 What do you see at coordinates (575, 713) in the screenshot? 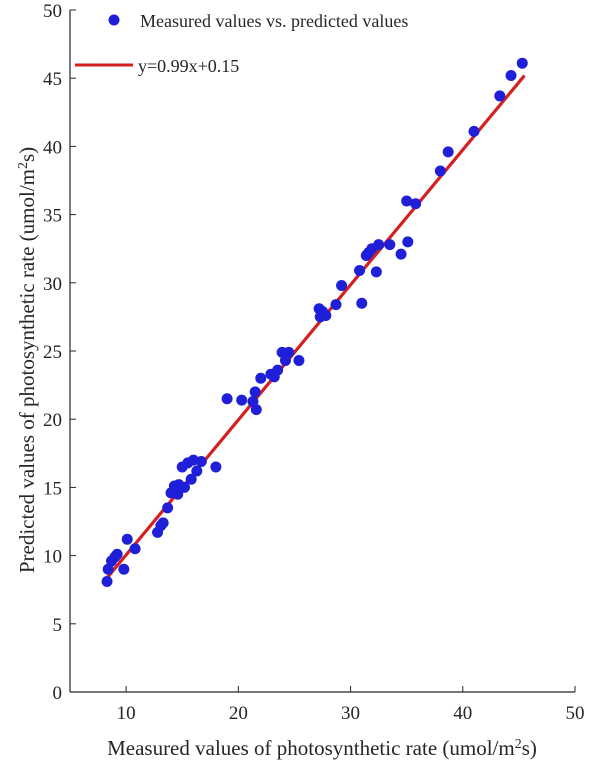
I see `x-tick-label: 50` at bounding box center [575, 713].